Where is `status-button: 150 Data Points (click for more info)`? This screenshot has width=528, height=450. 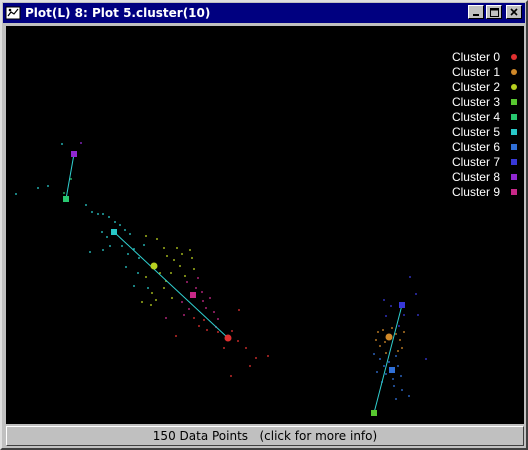 status-button: 150 Data Points (click for more info) is located at coordinates (265, 436).